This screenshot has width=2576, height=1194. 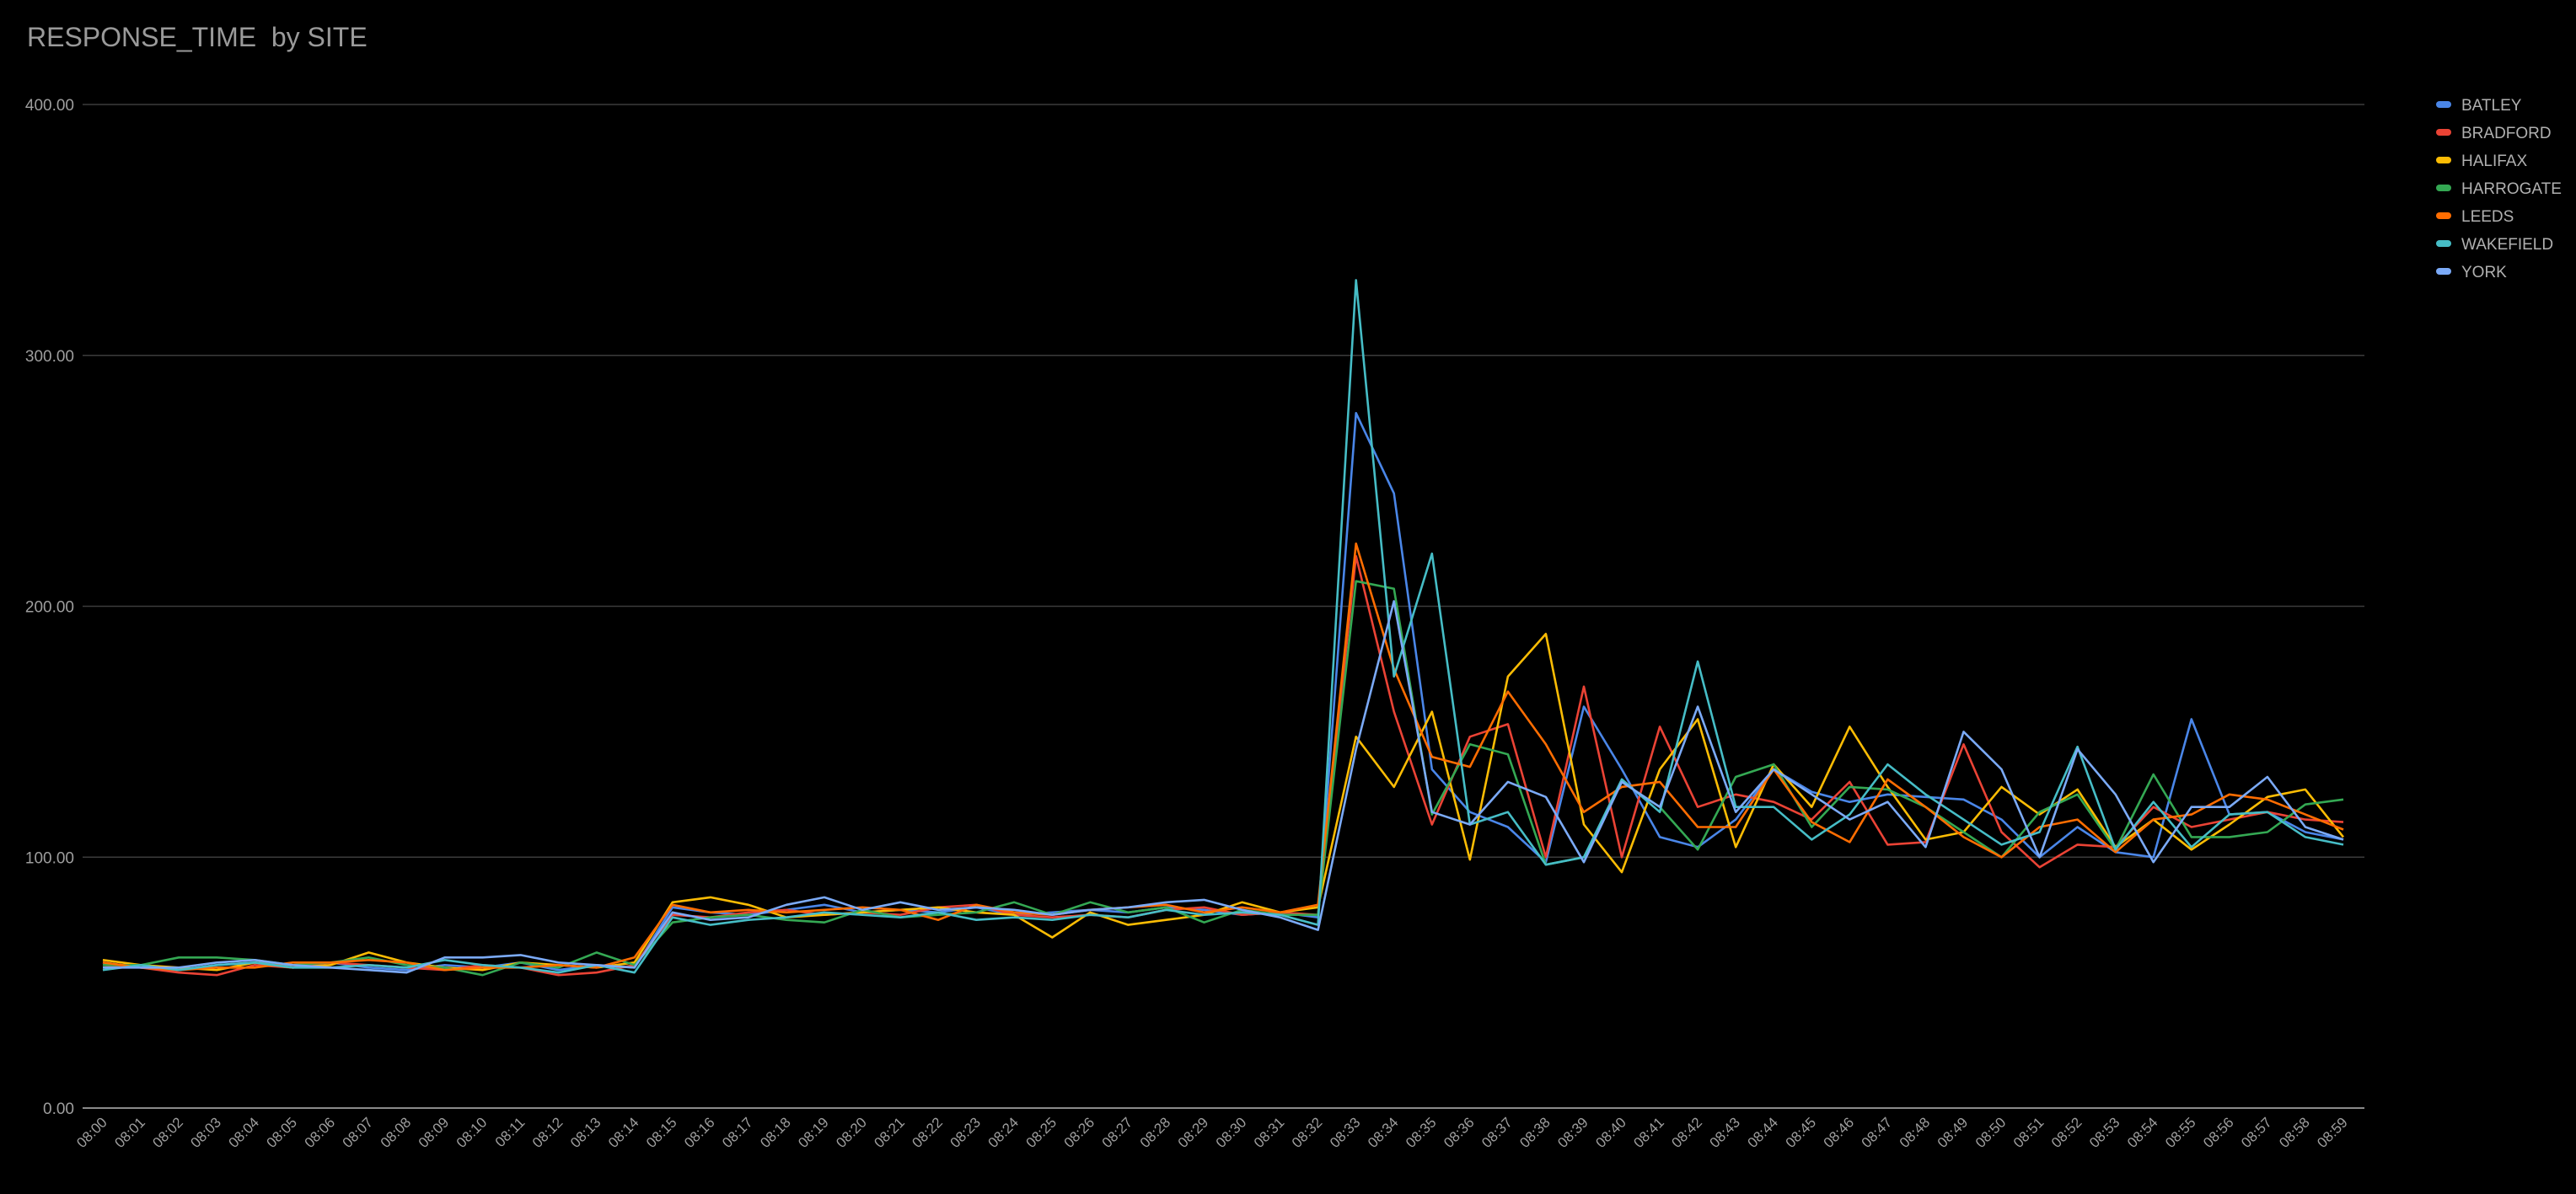 What do you see at coordinates (1383, 1132) in the screenshot?
I see `x-tick-label: 08:34` at bounding box center [1383, 1132].